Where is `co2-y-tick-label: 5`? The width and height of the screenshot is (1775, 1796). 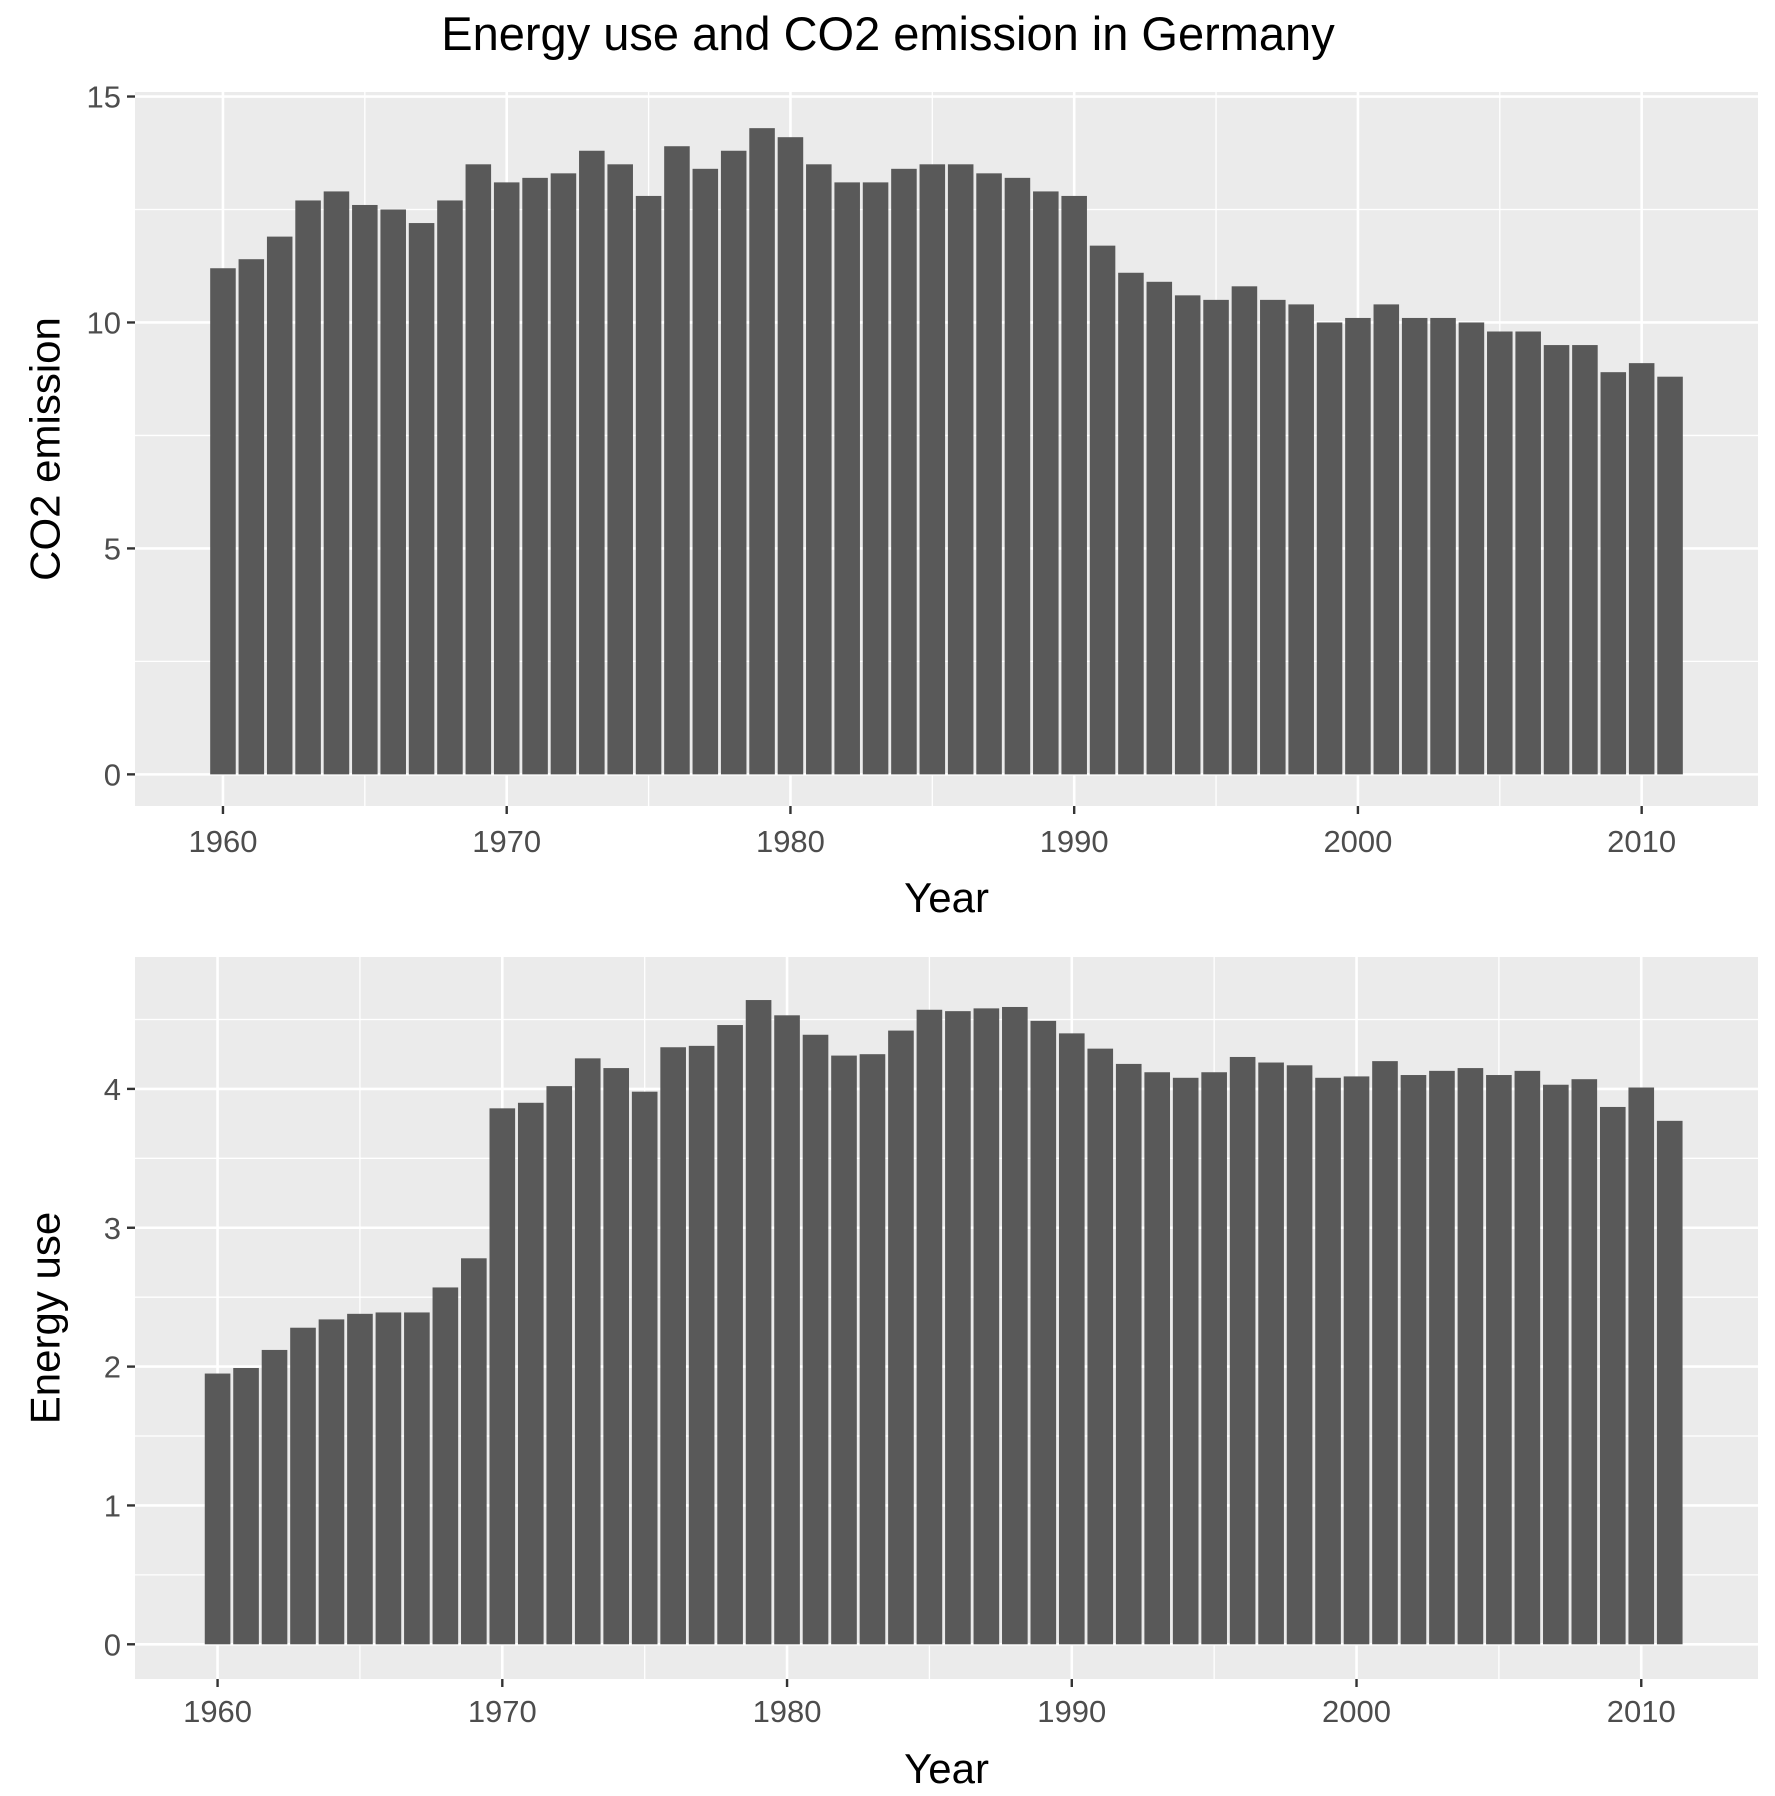
co2-y-tick-label: 5 is located at coordinates (112, 548).